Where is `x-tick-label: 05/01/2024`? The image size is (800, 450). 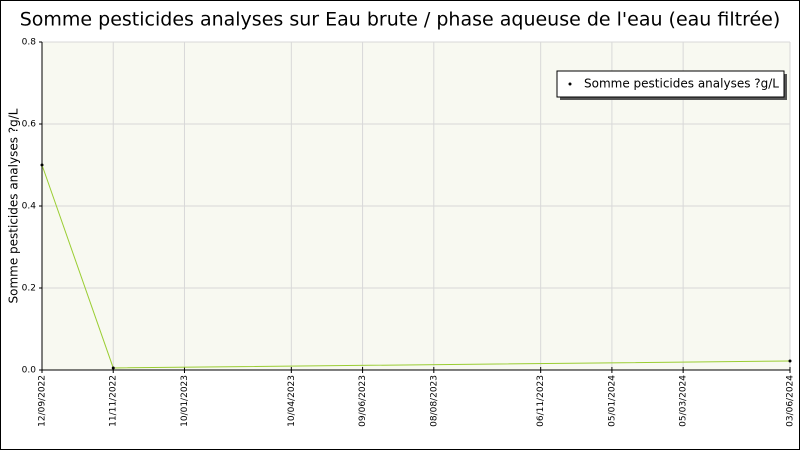
x-tick-label: 05/01/2024 is located at coordinates (612, 401).